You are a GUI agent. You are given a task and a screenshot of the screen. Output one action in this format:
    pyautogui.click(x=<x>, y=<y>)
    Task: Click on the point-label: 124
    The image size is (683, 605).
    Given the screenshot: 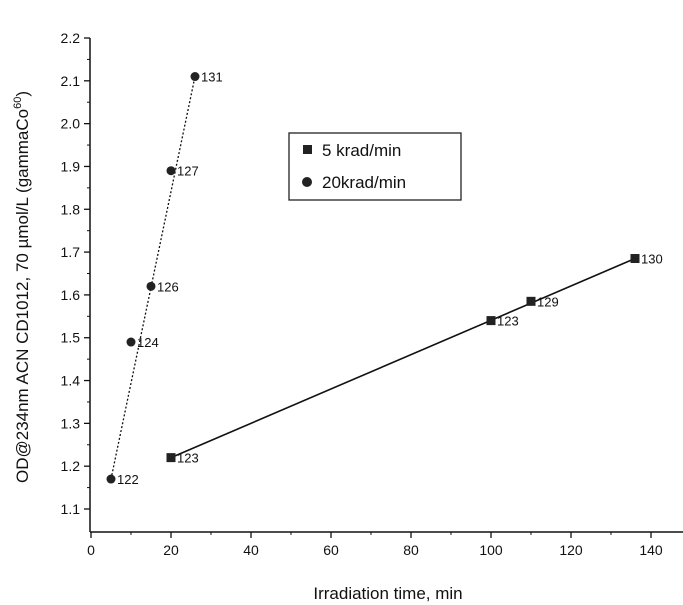 What is the action you would take?
    pyautogui.click(x=148, y=342)
    